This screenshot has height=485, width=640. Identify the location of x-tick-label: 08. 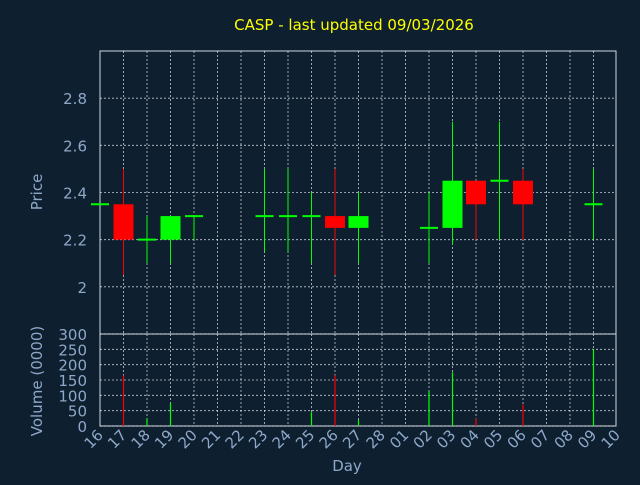
(564, 439).